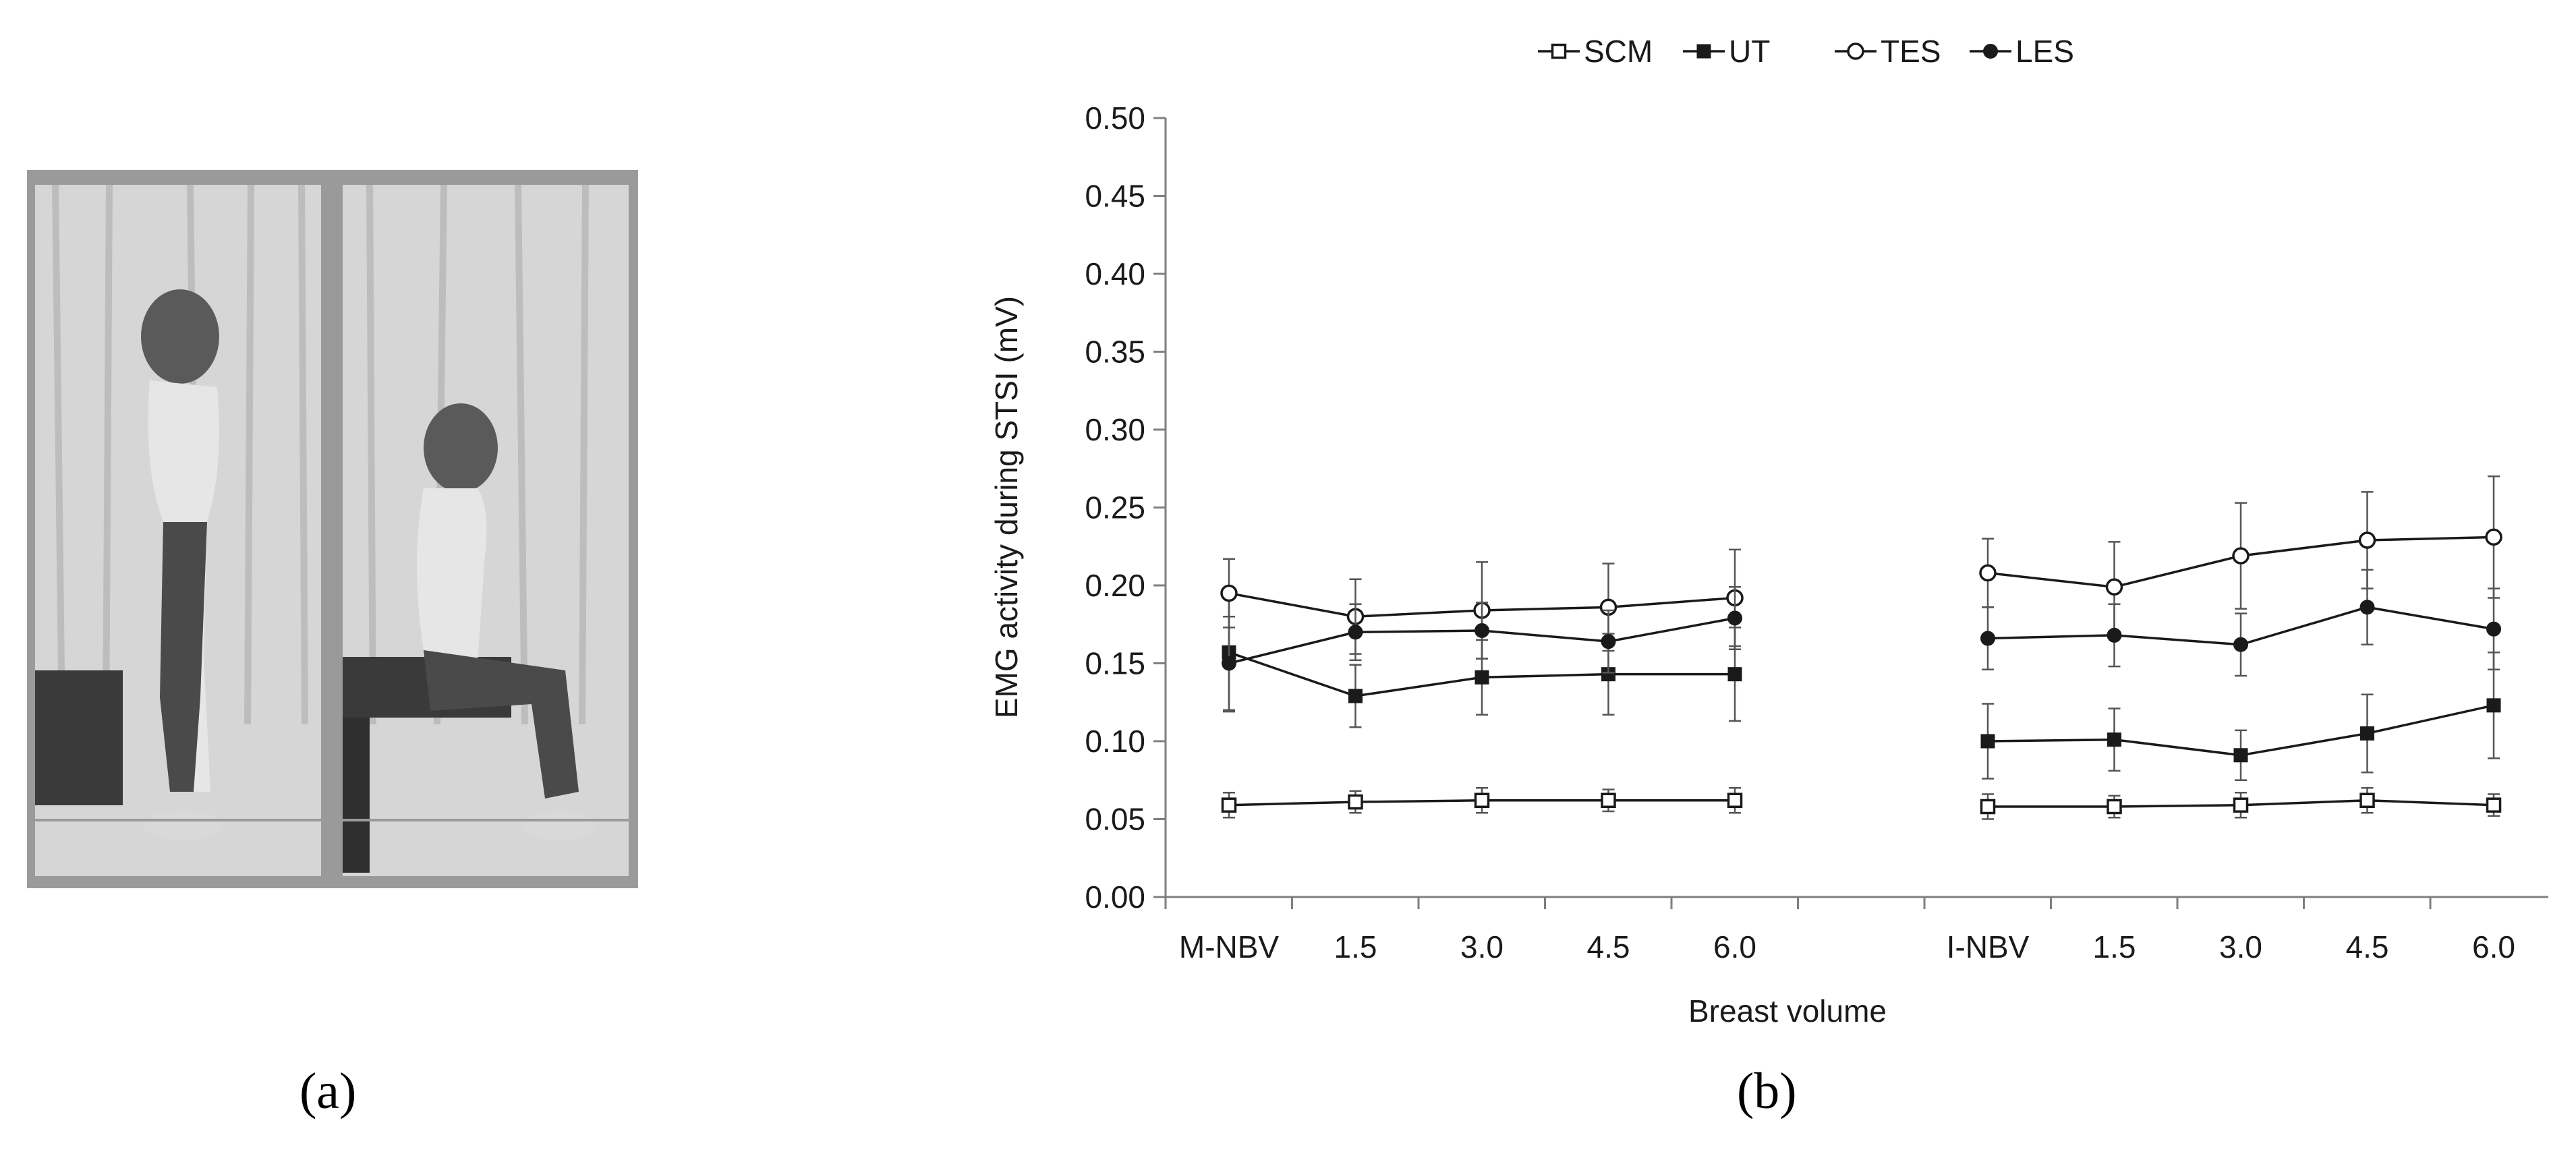  Describe the element at coordinates (1855, 51) in the screenshot. I see `legend-marker-tes` at that location.